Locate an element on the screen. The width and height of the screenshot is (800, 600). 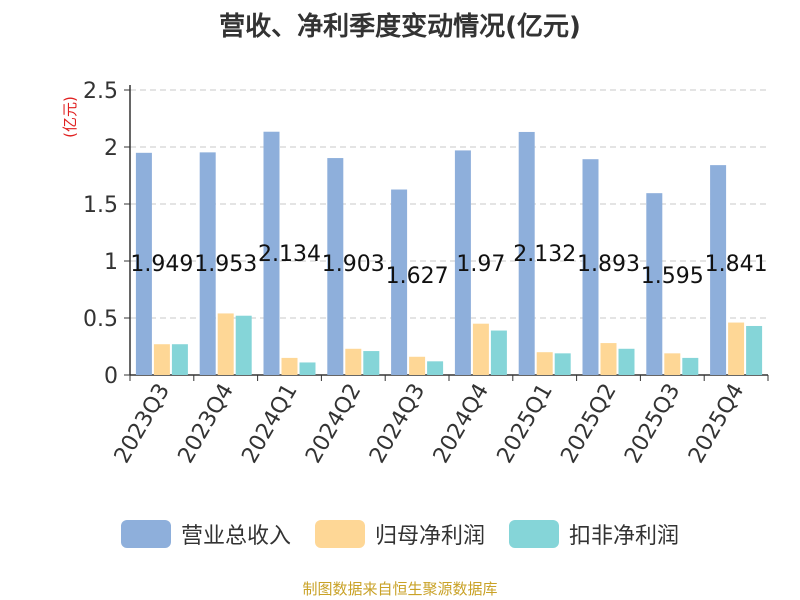
data-label: 1.627 is located at coordinates (417, 276).